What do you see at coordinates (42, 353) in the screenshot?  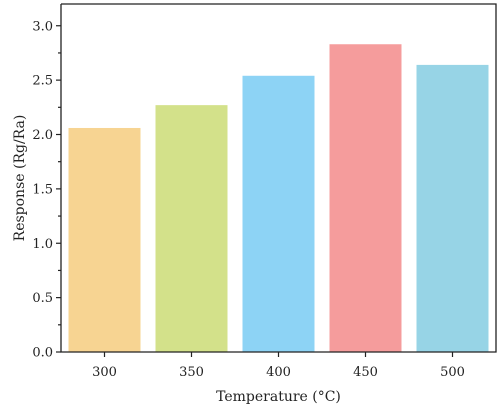 I see `y-tick-label: 0.0` at bounding box center [42, 353].